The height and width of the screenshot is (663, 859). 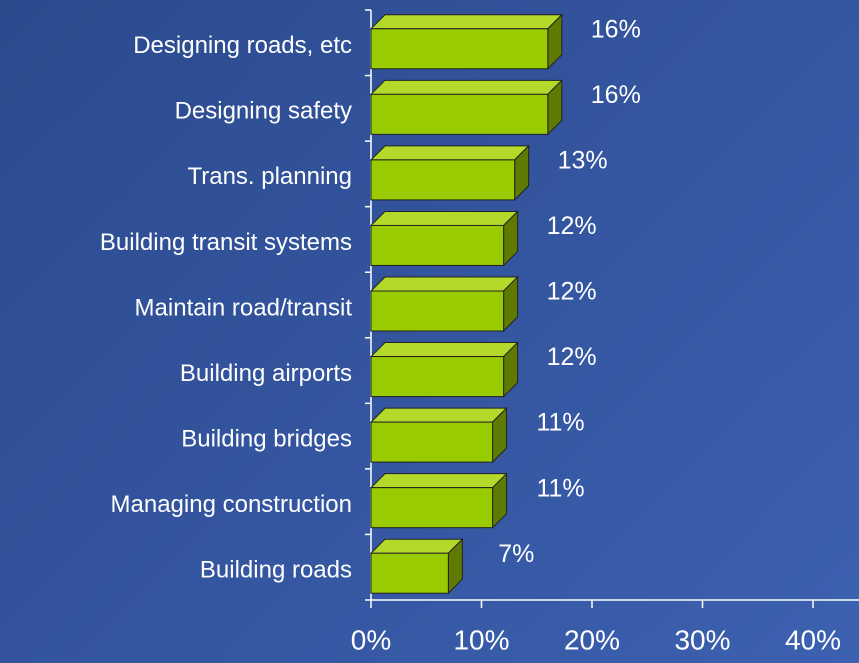 I want to click on y-tick-label: Building transit systems, so click(x=226, y=242).